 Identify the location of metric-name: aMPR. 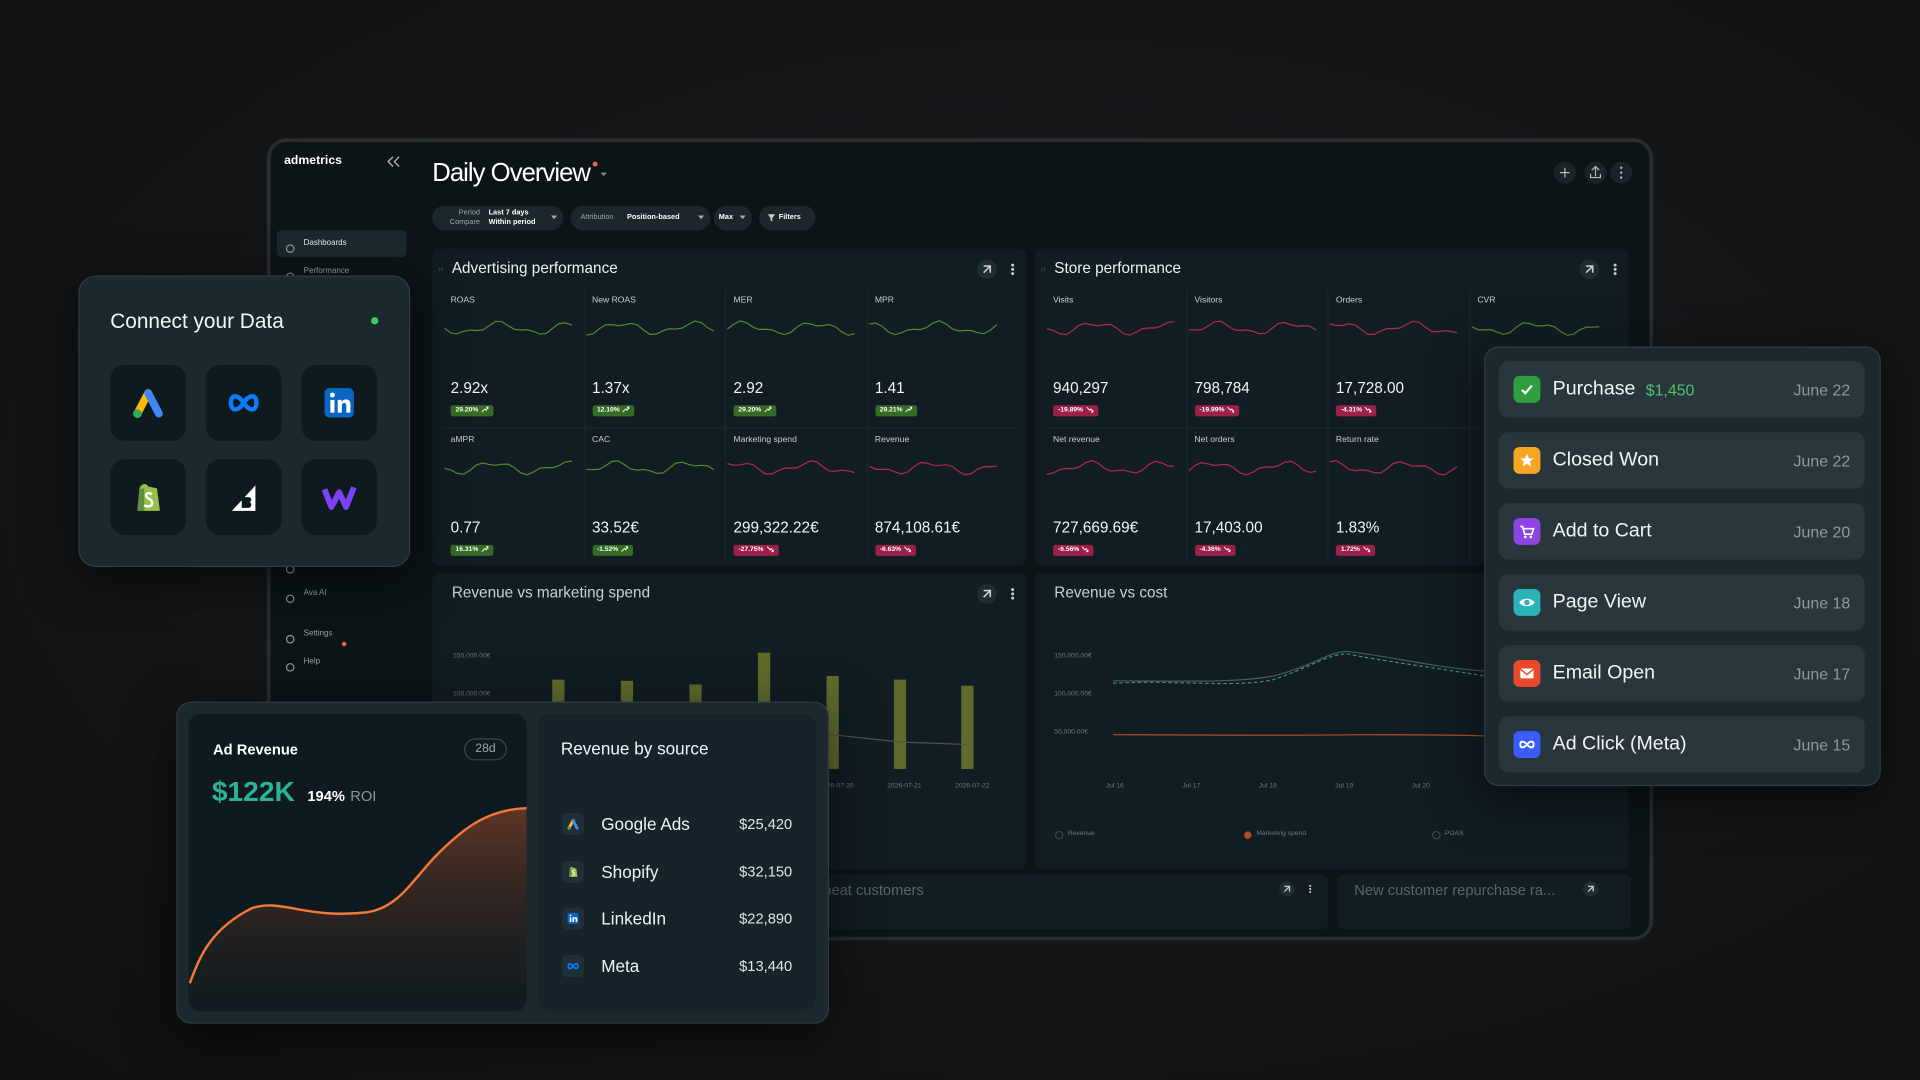
(462, 440).